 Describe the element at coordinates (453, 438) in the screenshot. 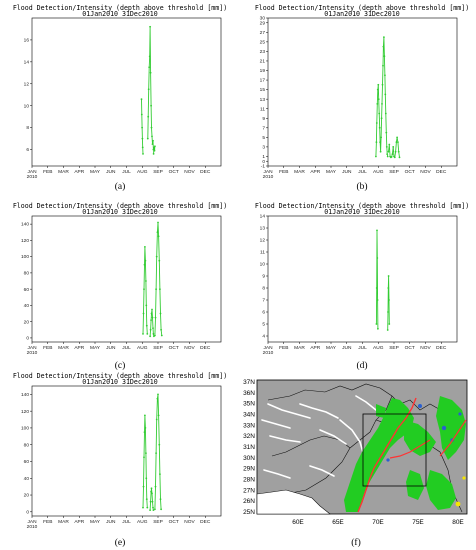

I see `river-track-east` at that location.